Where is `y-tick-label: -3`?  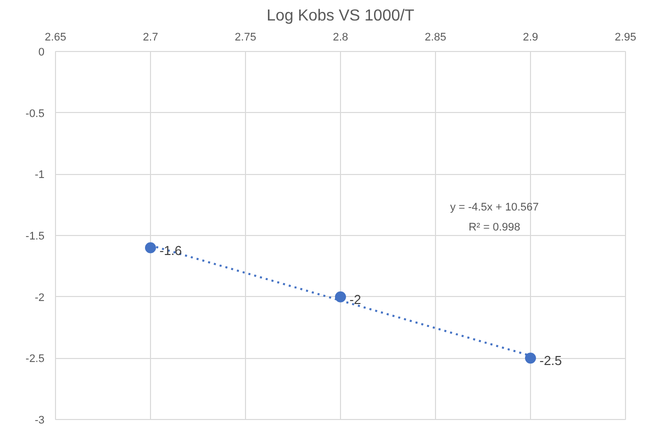
y-tick-label: -3 is located at coordinates (39, 420).